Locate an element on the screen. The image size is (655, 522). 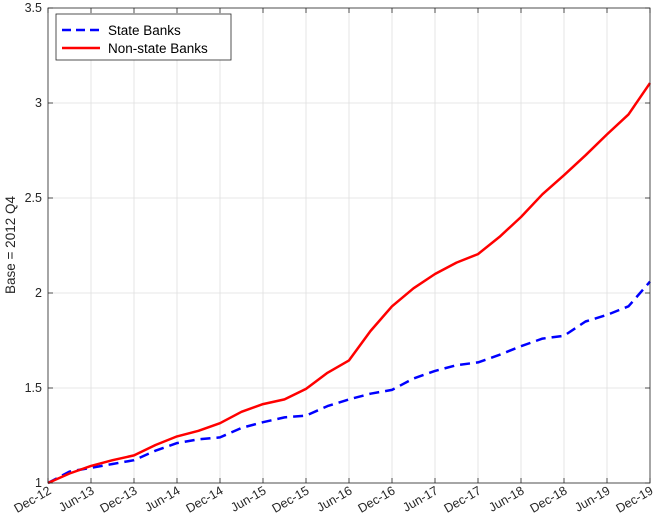
x-tick-label: Dec-16 is located at coordinates (377, 499).